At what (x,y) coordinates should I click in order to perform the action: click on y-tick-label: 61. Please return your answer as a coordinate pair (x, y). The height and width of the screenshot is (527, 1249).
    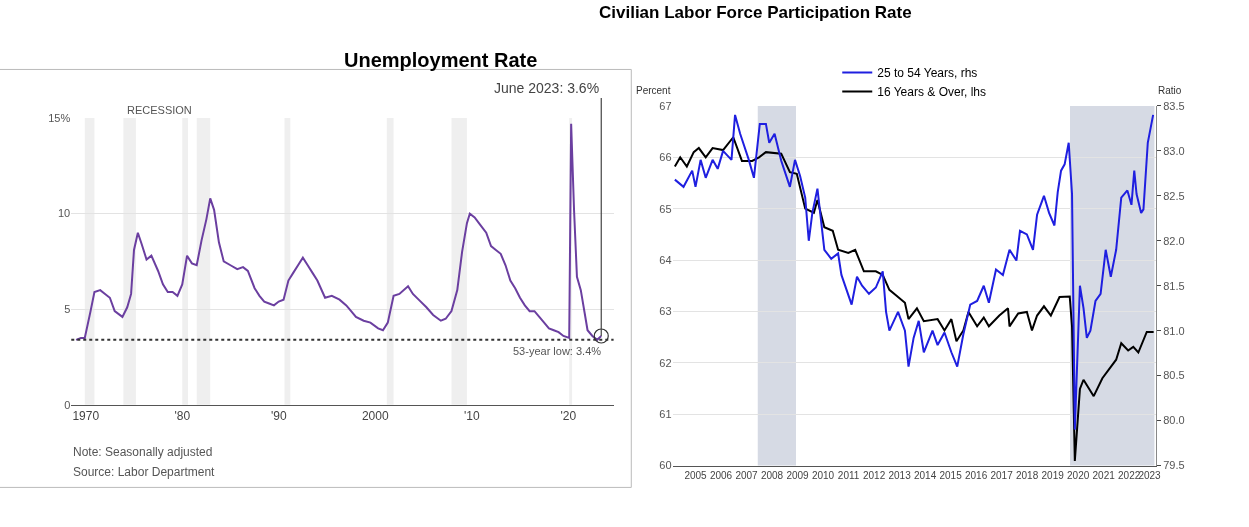
    Looking at the image, I should click on (665, 414).